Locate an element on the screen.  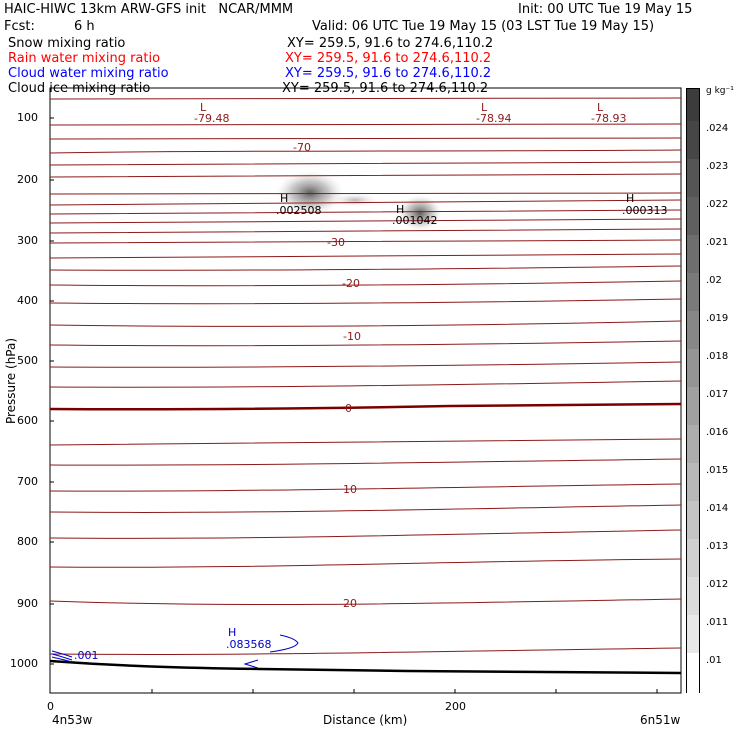
colorbar-tick-label: .021 is located at coordinates (717, 242).